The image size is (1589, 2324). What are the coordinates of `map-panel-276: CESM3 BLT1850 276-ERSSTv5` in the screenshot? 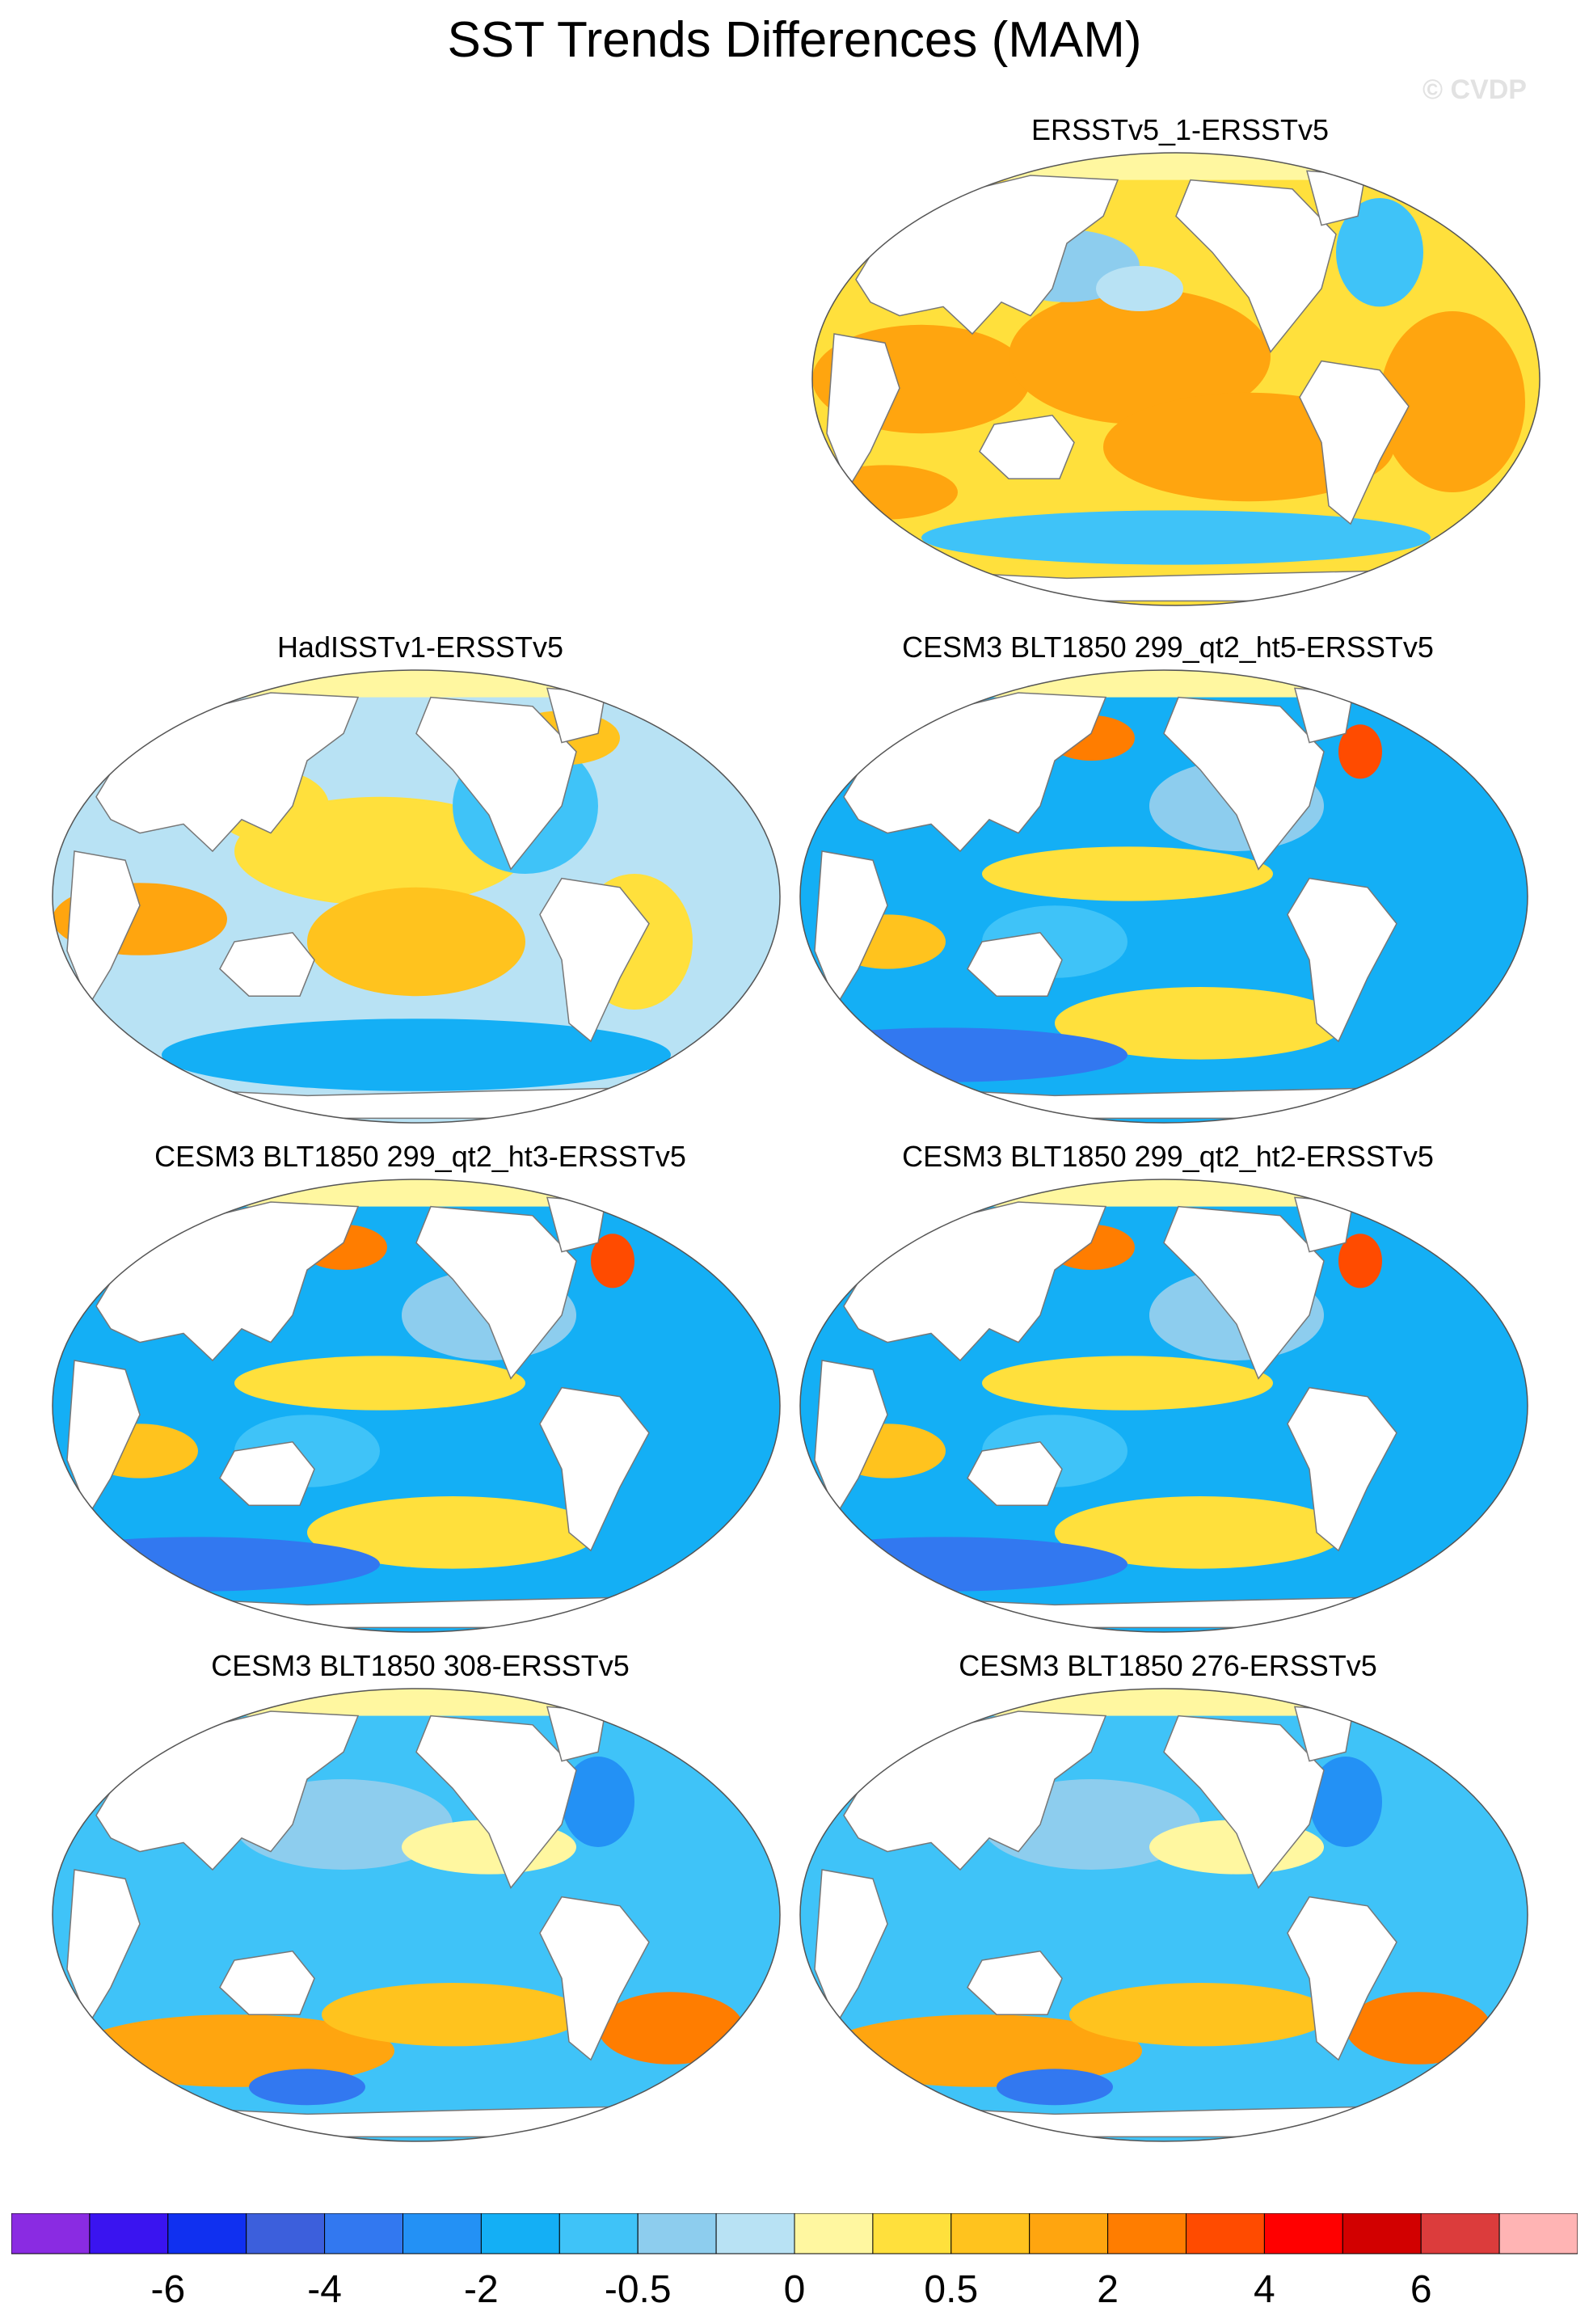 It's located at (1168, 1900).